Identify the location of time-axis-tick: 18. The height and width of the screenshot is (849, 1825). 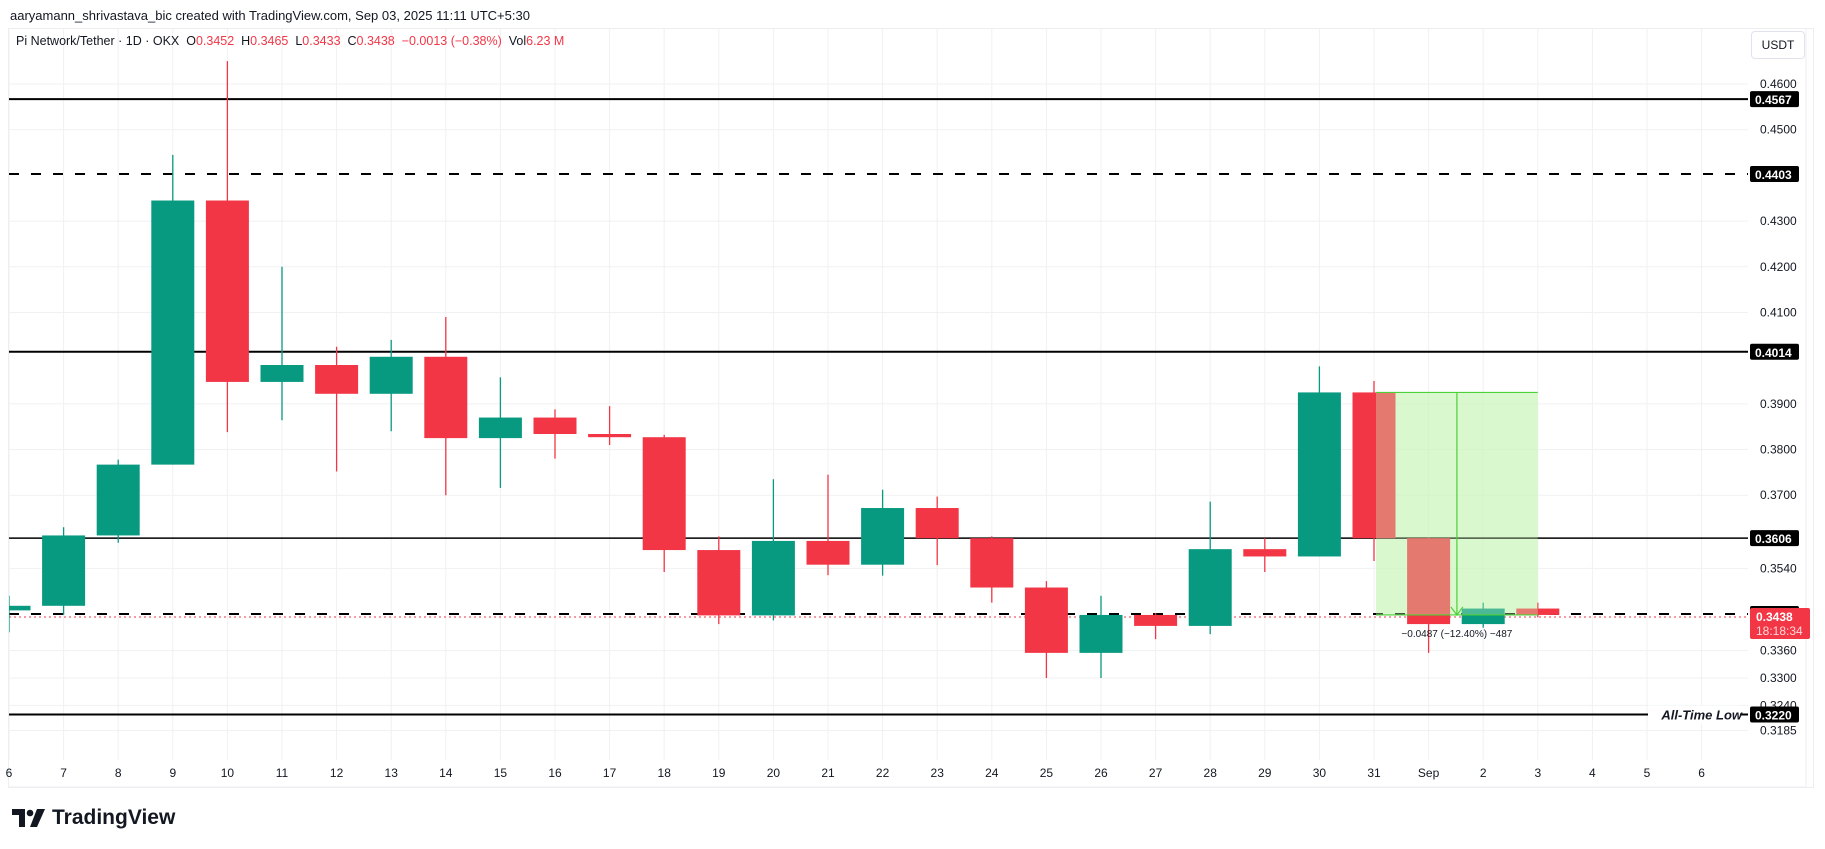
(665, 773).